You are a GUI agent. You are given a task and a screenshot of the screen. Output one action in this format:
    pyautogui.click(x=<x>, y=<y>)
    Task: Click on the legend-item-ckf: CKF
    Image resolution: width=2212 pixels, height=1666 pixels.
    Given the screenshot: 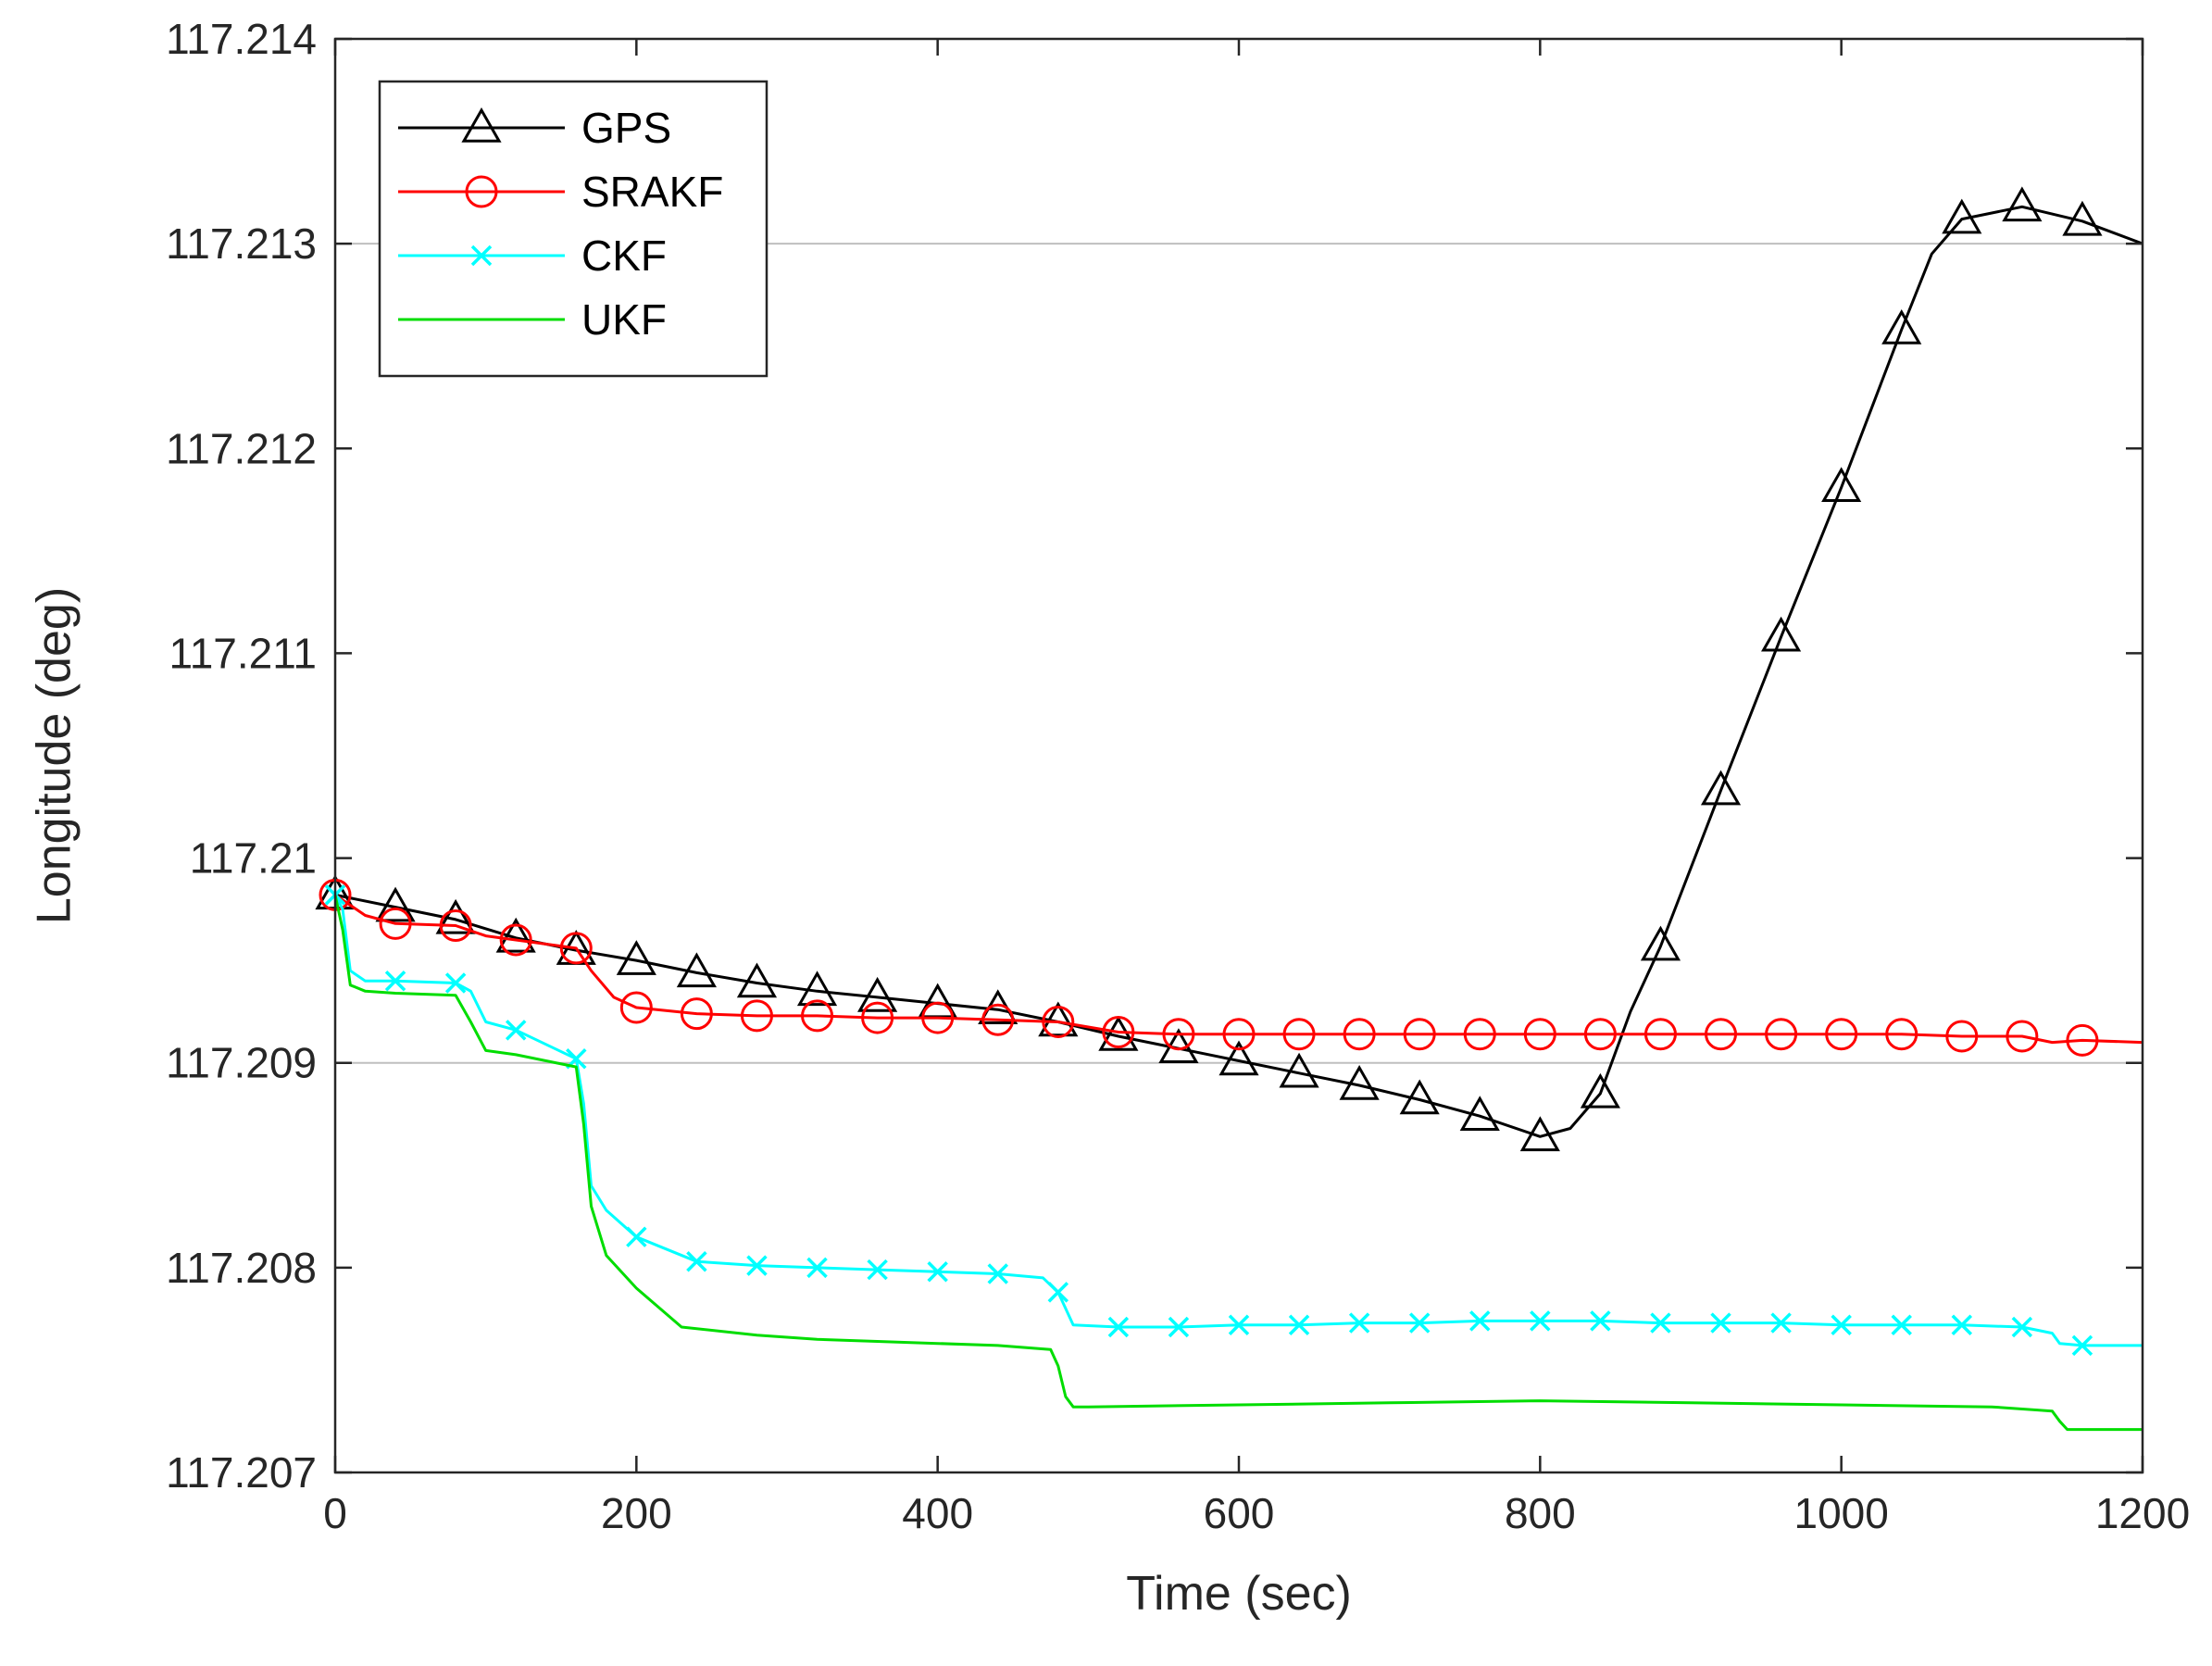 What is the action you would take?
    pyautogui.click(x=532, y=256)
    